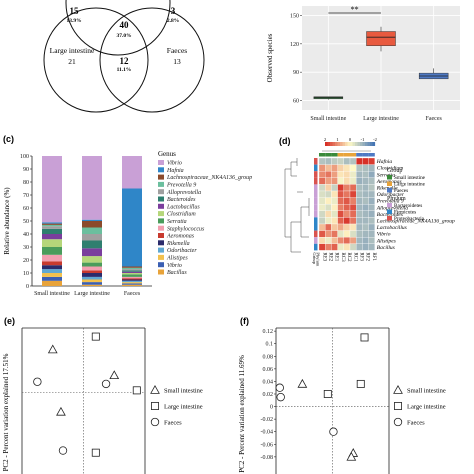 Image resolution: width=474 pixels, height=474 pixels. What do you see at coordinates (325, 139) in the screenshot?
I see `color-scale-tick: 2` at bounding box center [325, 139].